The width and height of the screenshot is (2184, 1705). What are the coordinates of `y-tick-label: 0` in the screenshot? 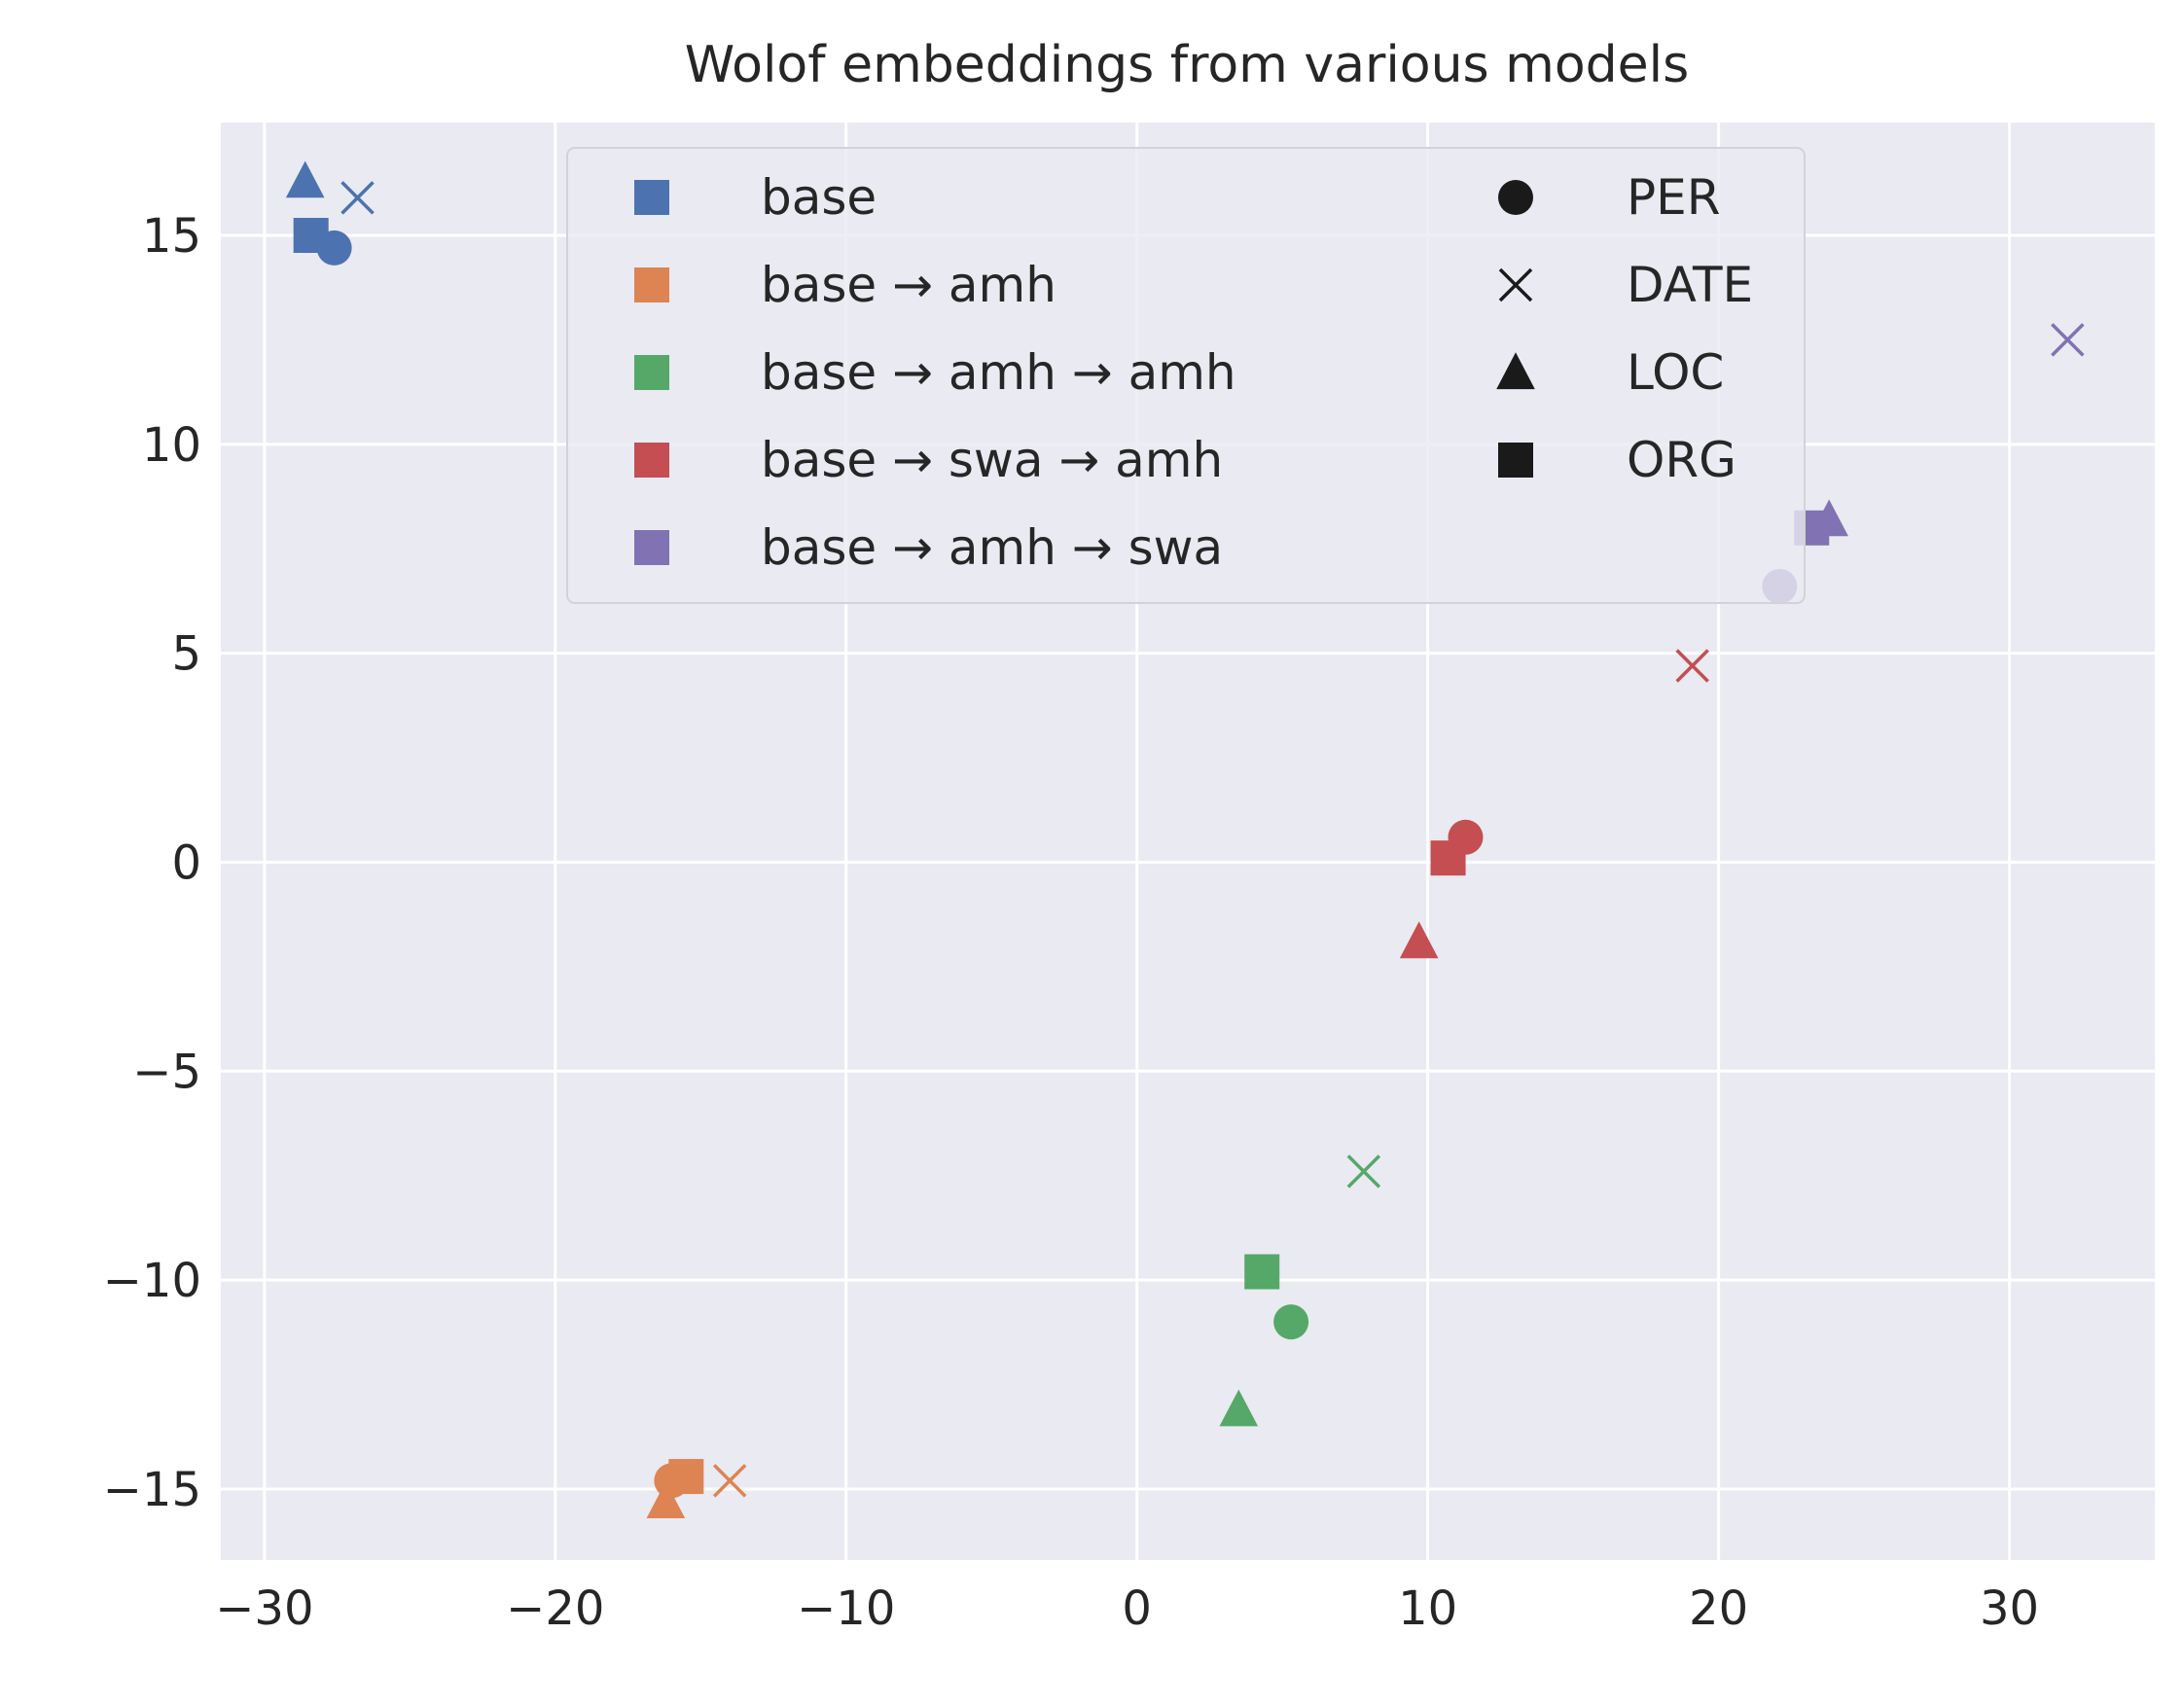 It's located at (186, 862).